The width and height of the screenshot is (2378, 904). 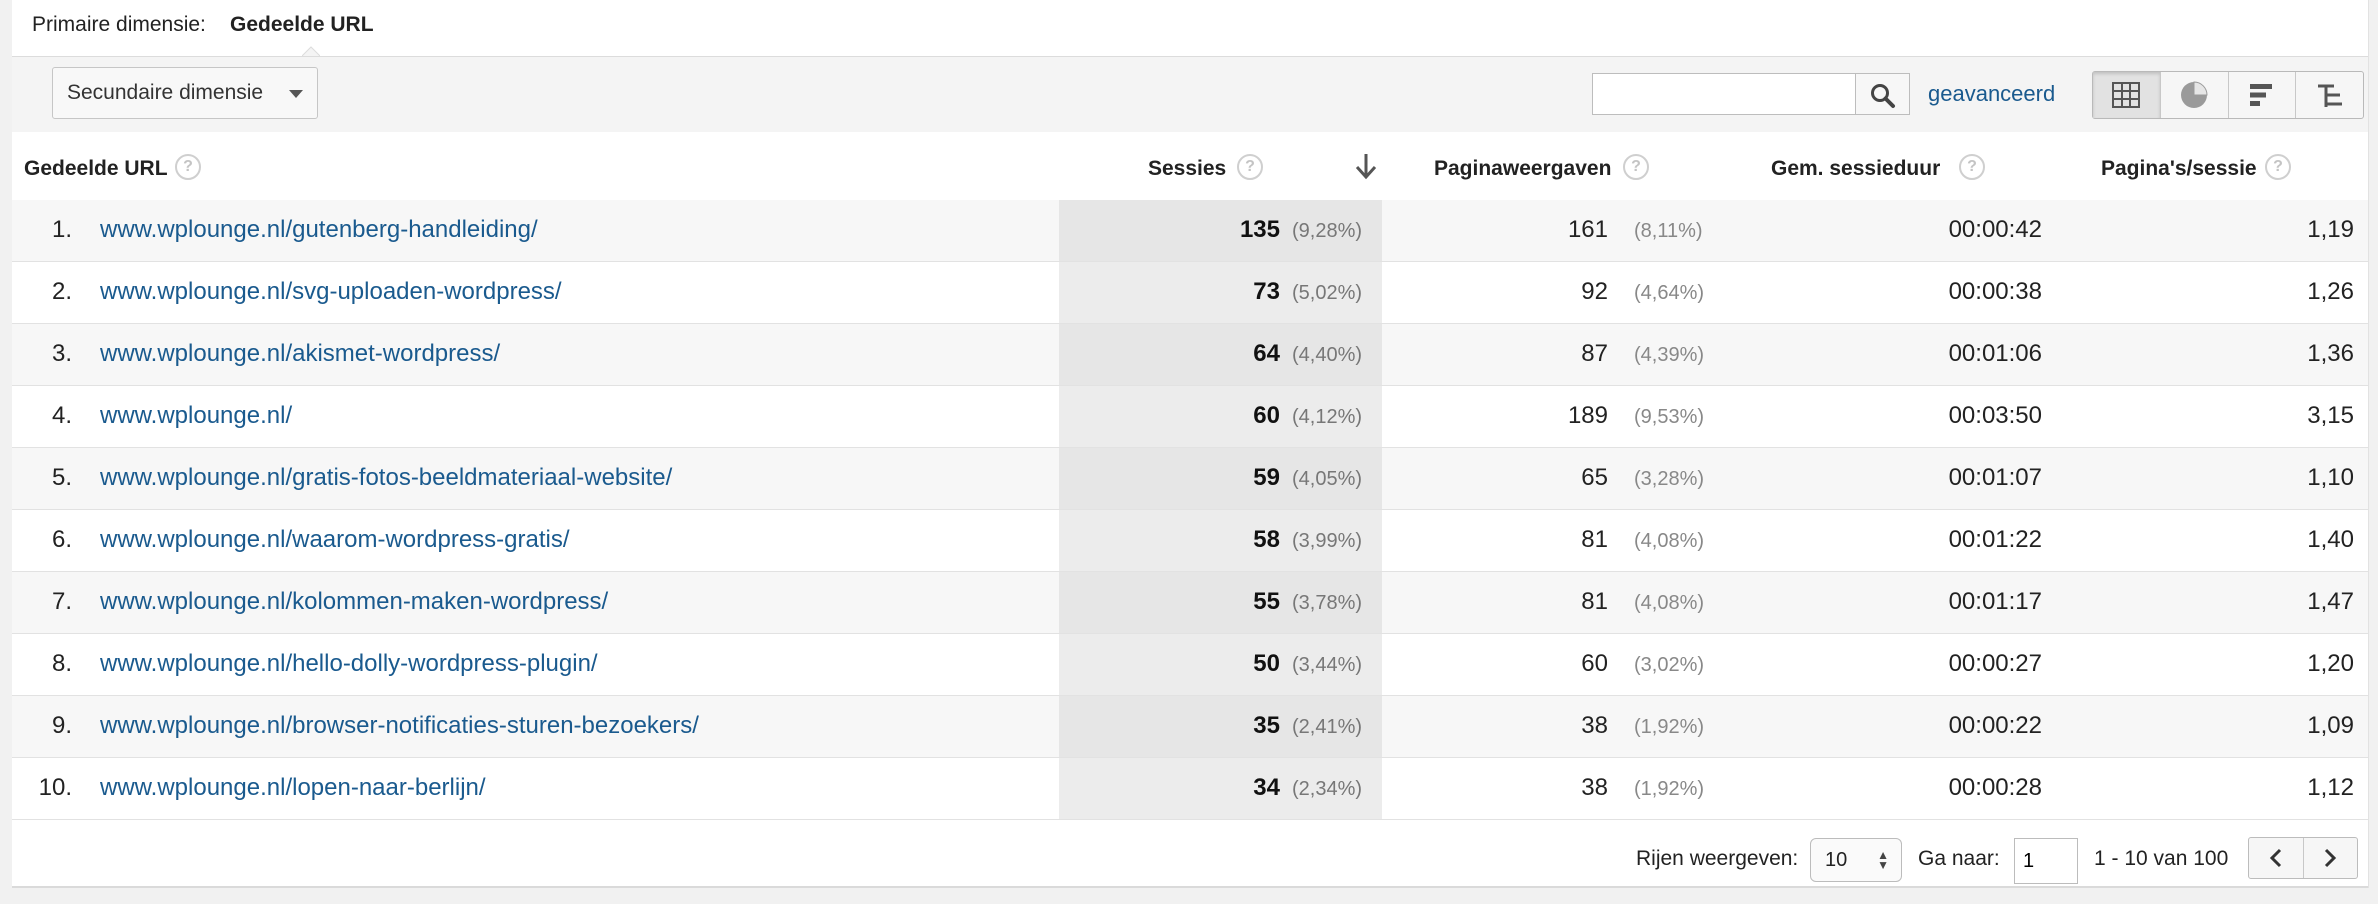 I want to click on pageviews-percent: (4,39%), so click(x=1669, y=355).